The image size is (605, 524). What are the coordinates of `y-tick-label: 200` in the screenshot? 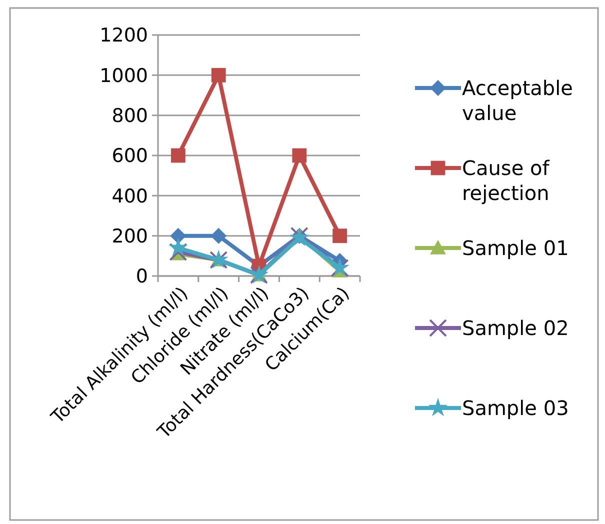 It's located at (130, 236).